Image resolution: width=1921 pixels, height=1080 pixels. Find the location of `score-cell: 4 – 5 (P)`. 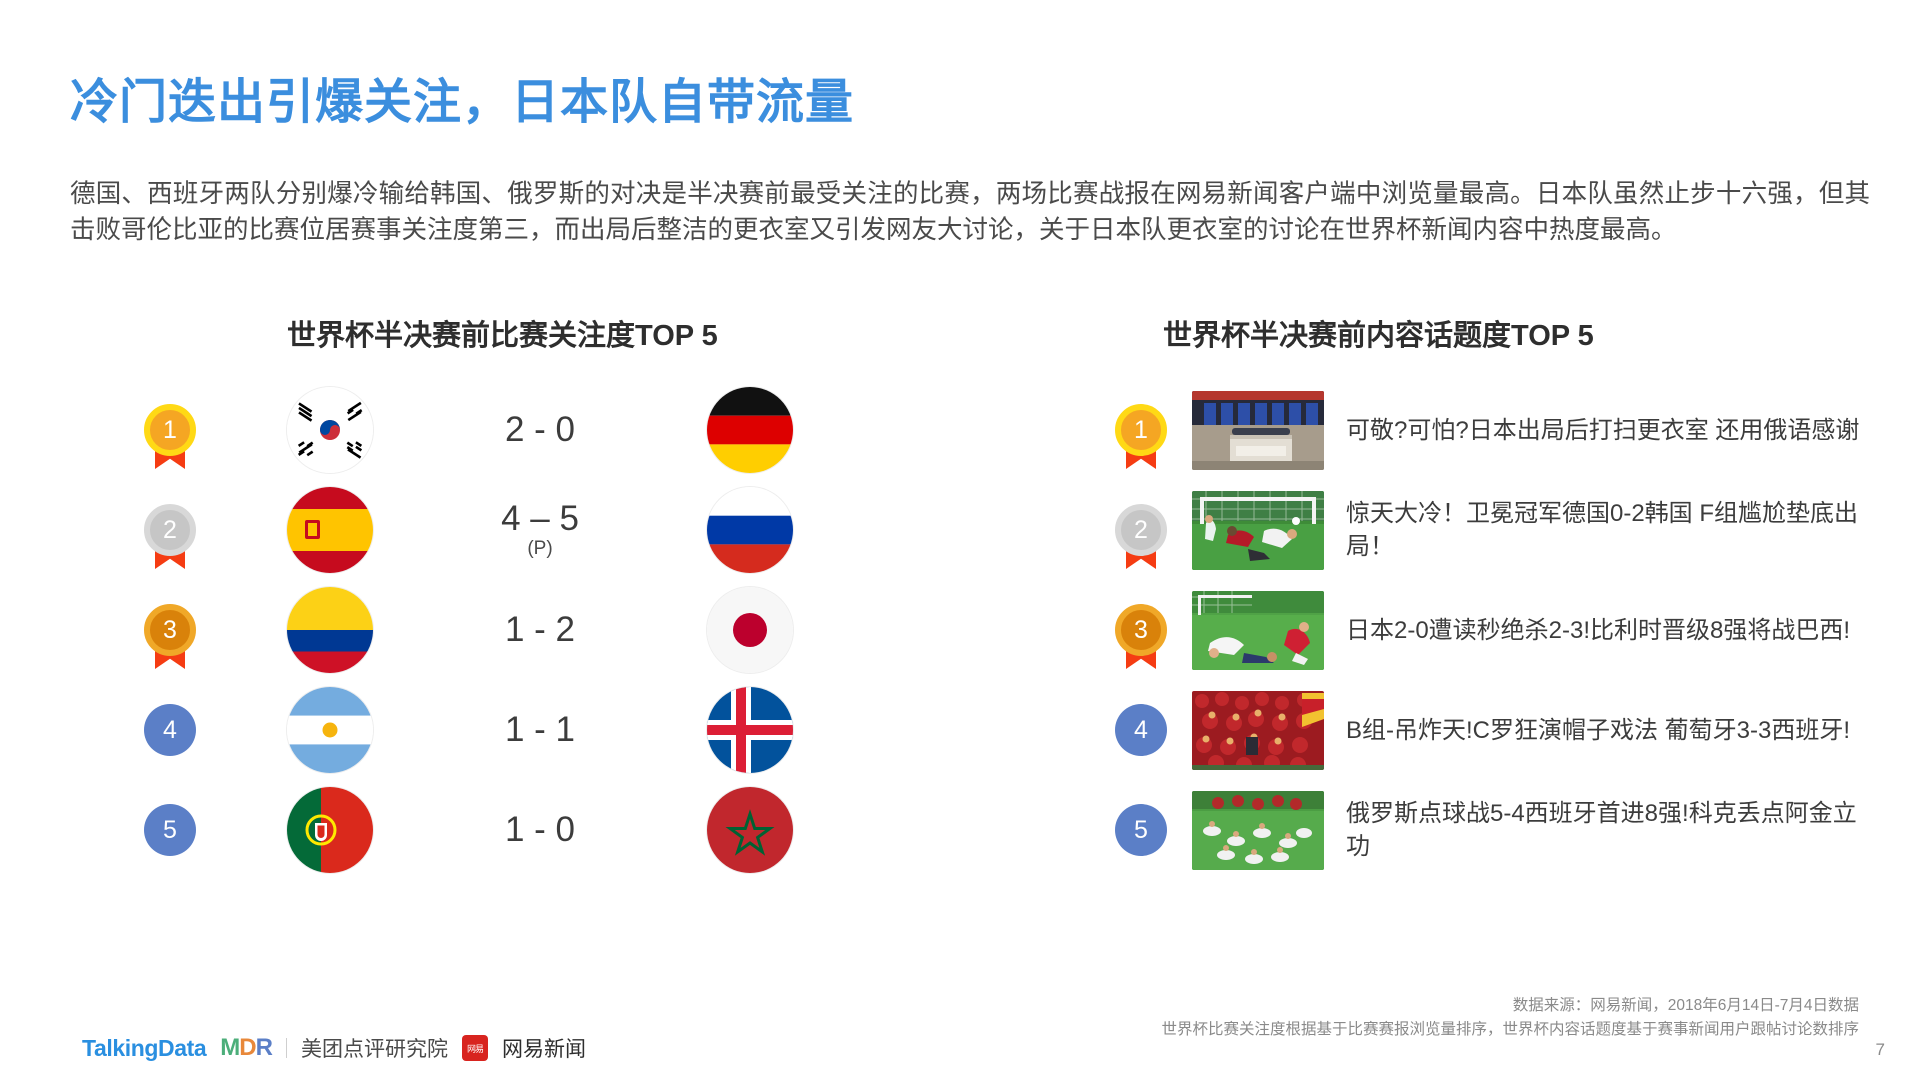

score-cell: 4 – 5 (P) is located at coordinates (540, 529).